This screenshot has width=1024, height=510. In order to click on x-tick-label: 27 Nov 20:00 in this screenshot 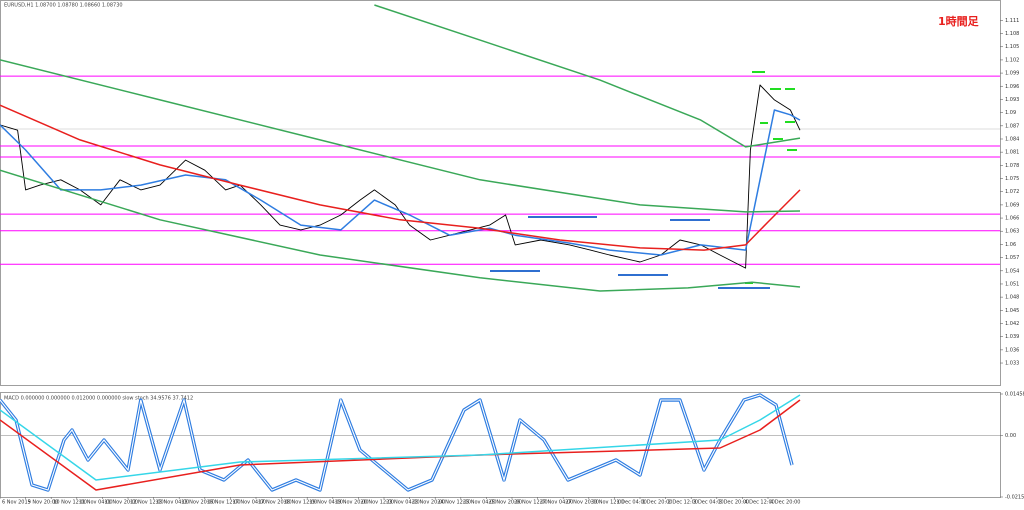, I will do `click(582, 503)`.